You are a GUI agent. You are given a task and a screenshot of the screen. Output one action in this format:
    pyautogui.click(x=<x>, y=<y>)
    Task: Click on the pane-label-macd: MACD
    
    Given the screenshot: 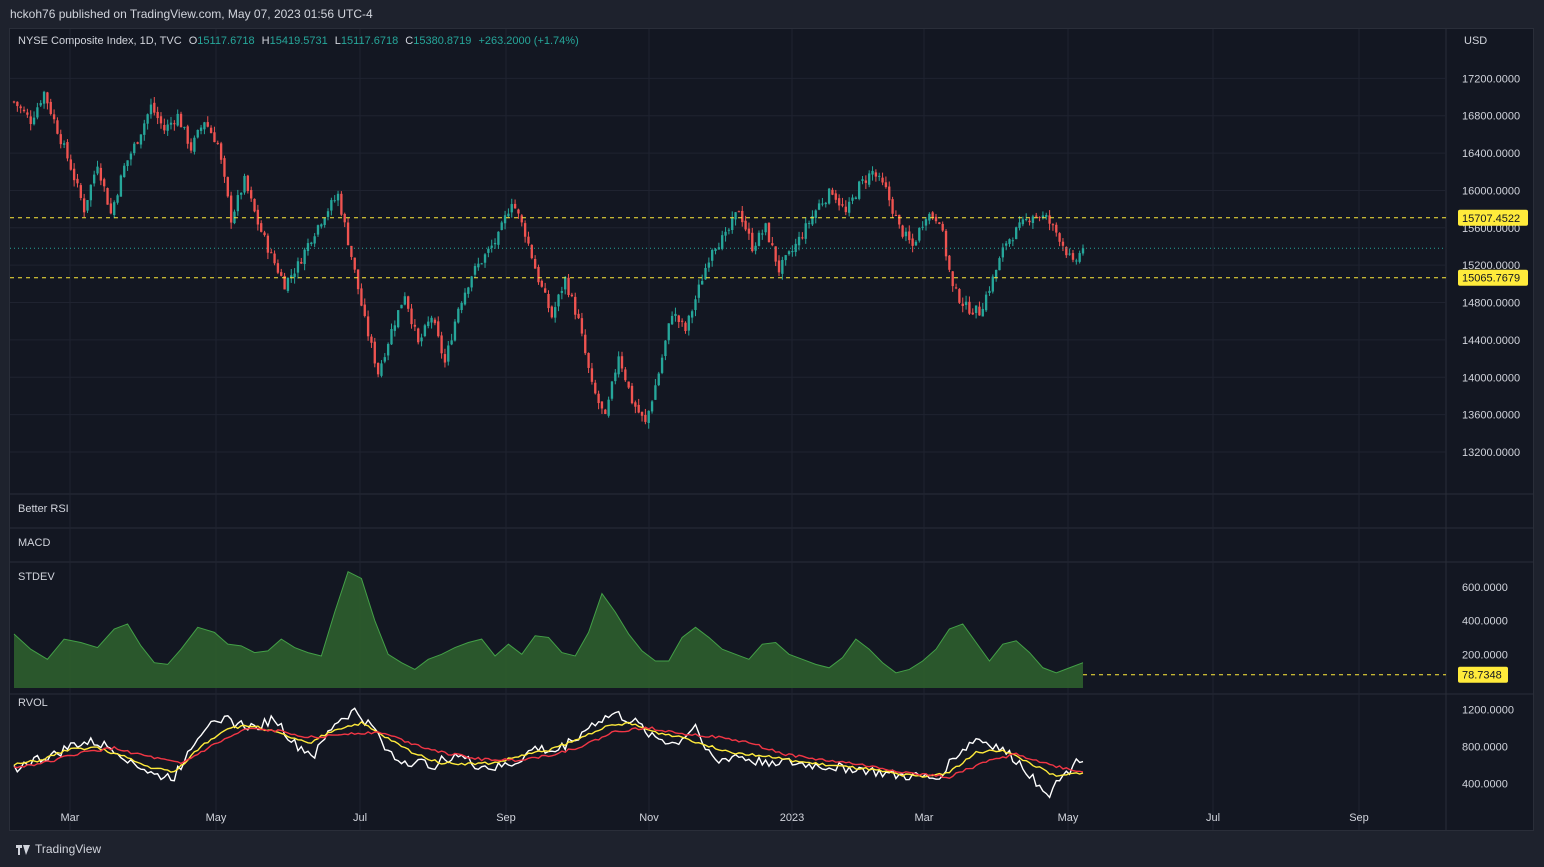 What is the action you would take?
    pyautogui.click(x=34, y=543)
    